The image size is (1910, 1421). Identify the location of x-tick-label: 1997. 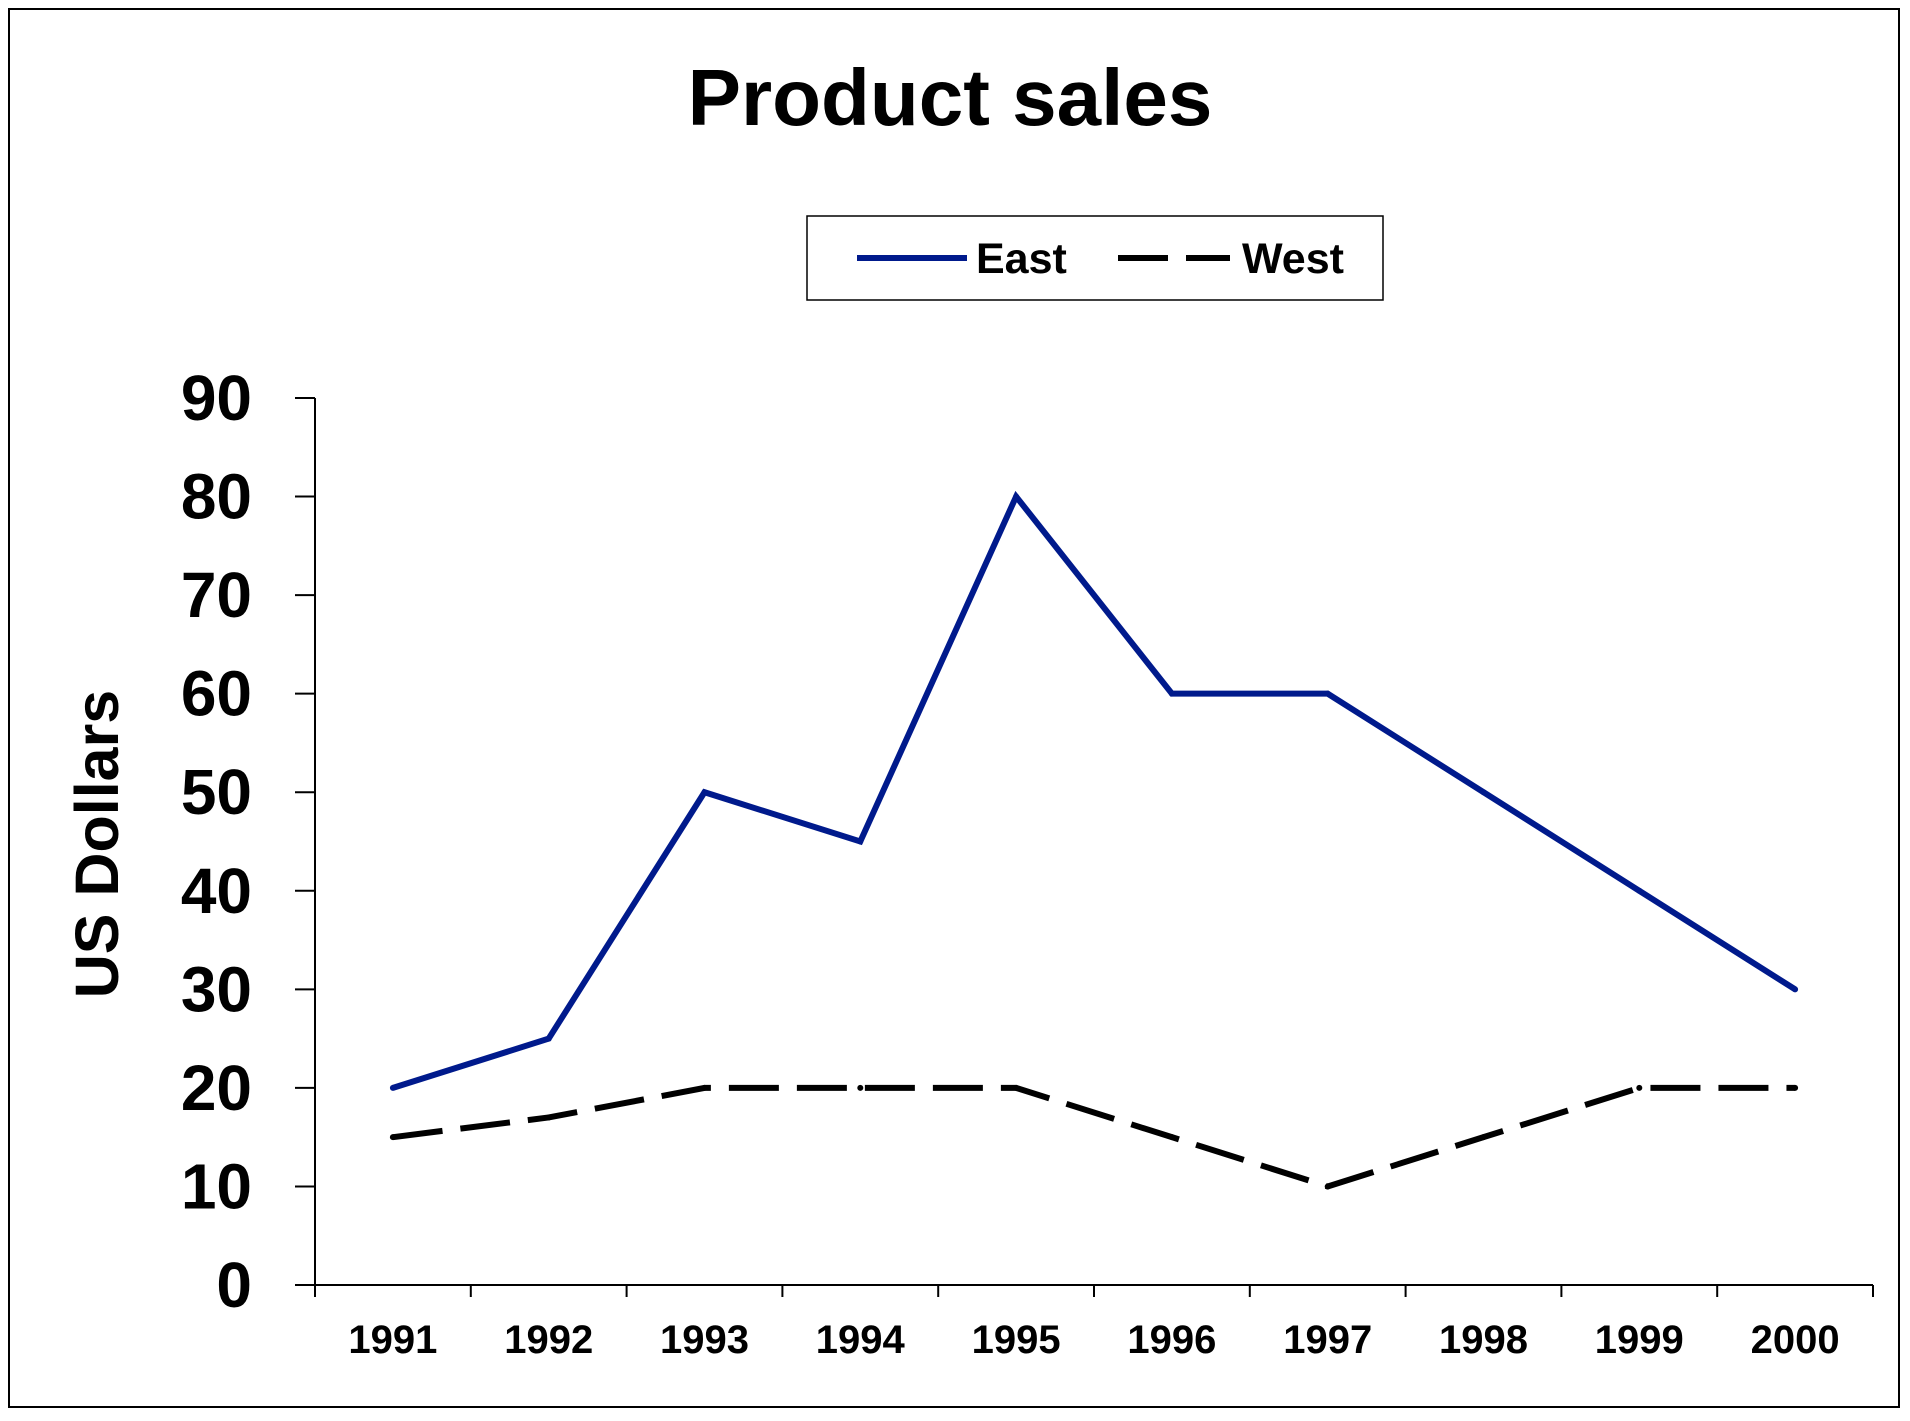
(1327, 1340).